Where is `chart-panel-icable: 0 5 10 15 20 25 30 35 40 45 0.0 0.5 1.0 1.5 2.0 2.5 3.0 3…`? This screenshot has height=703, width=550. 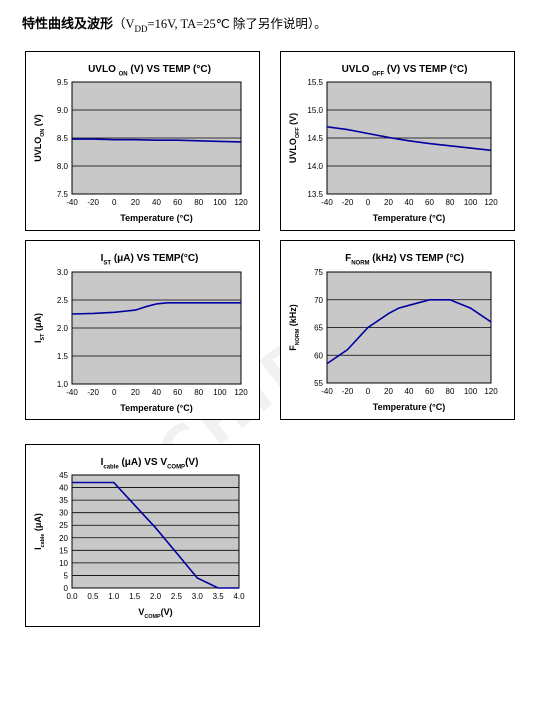
chart-panel-icable: 0 5 10 15 20 25 30 35 40 45 0.0 0.5 1.0 1.5 2.0 2.5 3.0 3… is located at coordinates (142, 535).